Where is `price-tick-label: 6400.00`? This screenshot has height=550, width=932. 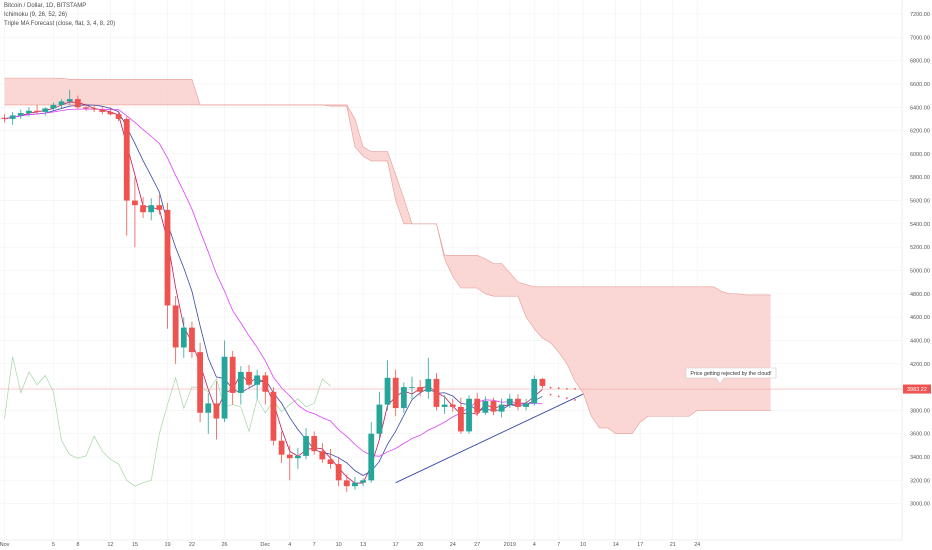 price-tick-label: 6400.00 is located at coordinates (920, 108).